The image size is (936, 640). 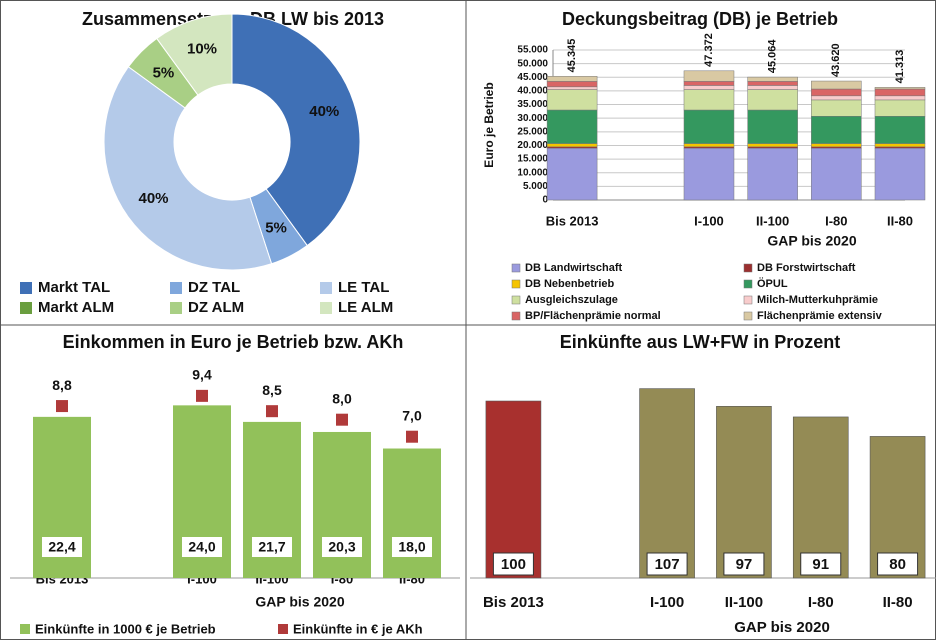 I want to click on data-label: 80, so click(x=897, y=564).